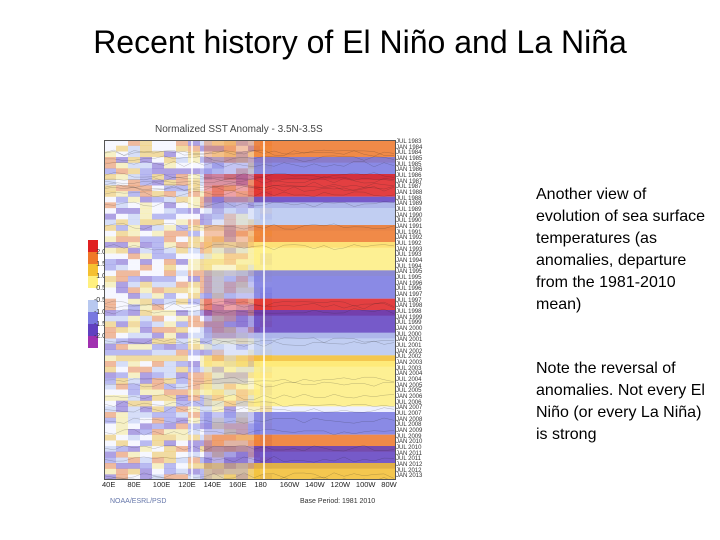  I want to click on time-label: JAN 1991, so click(409, 227).